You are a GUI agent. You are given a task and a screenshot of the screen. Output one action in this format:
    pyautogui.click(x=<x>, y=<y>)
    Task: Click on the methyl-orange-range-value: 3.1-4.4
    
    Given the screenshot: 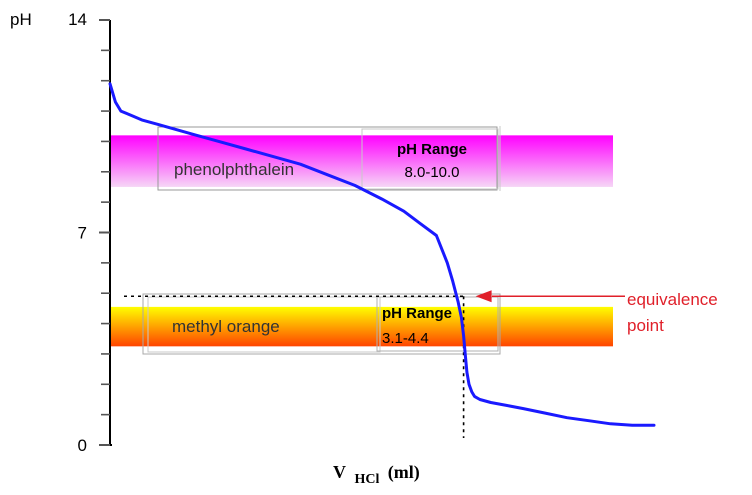 What is the action you would take?
    pyautogui.click(x=405, y=338)
    